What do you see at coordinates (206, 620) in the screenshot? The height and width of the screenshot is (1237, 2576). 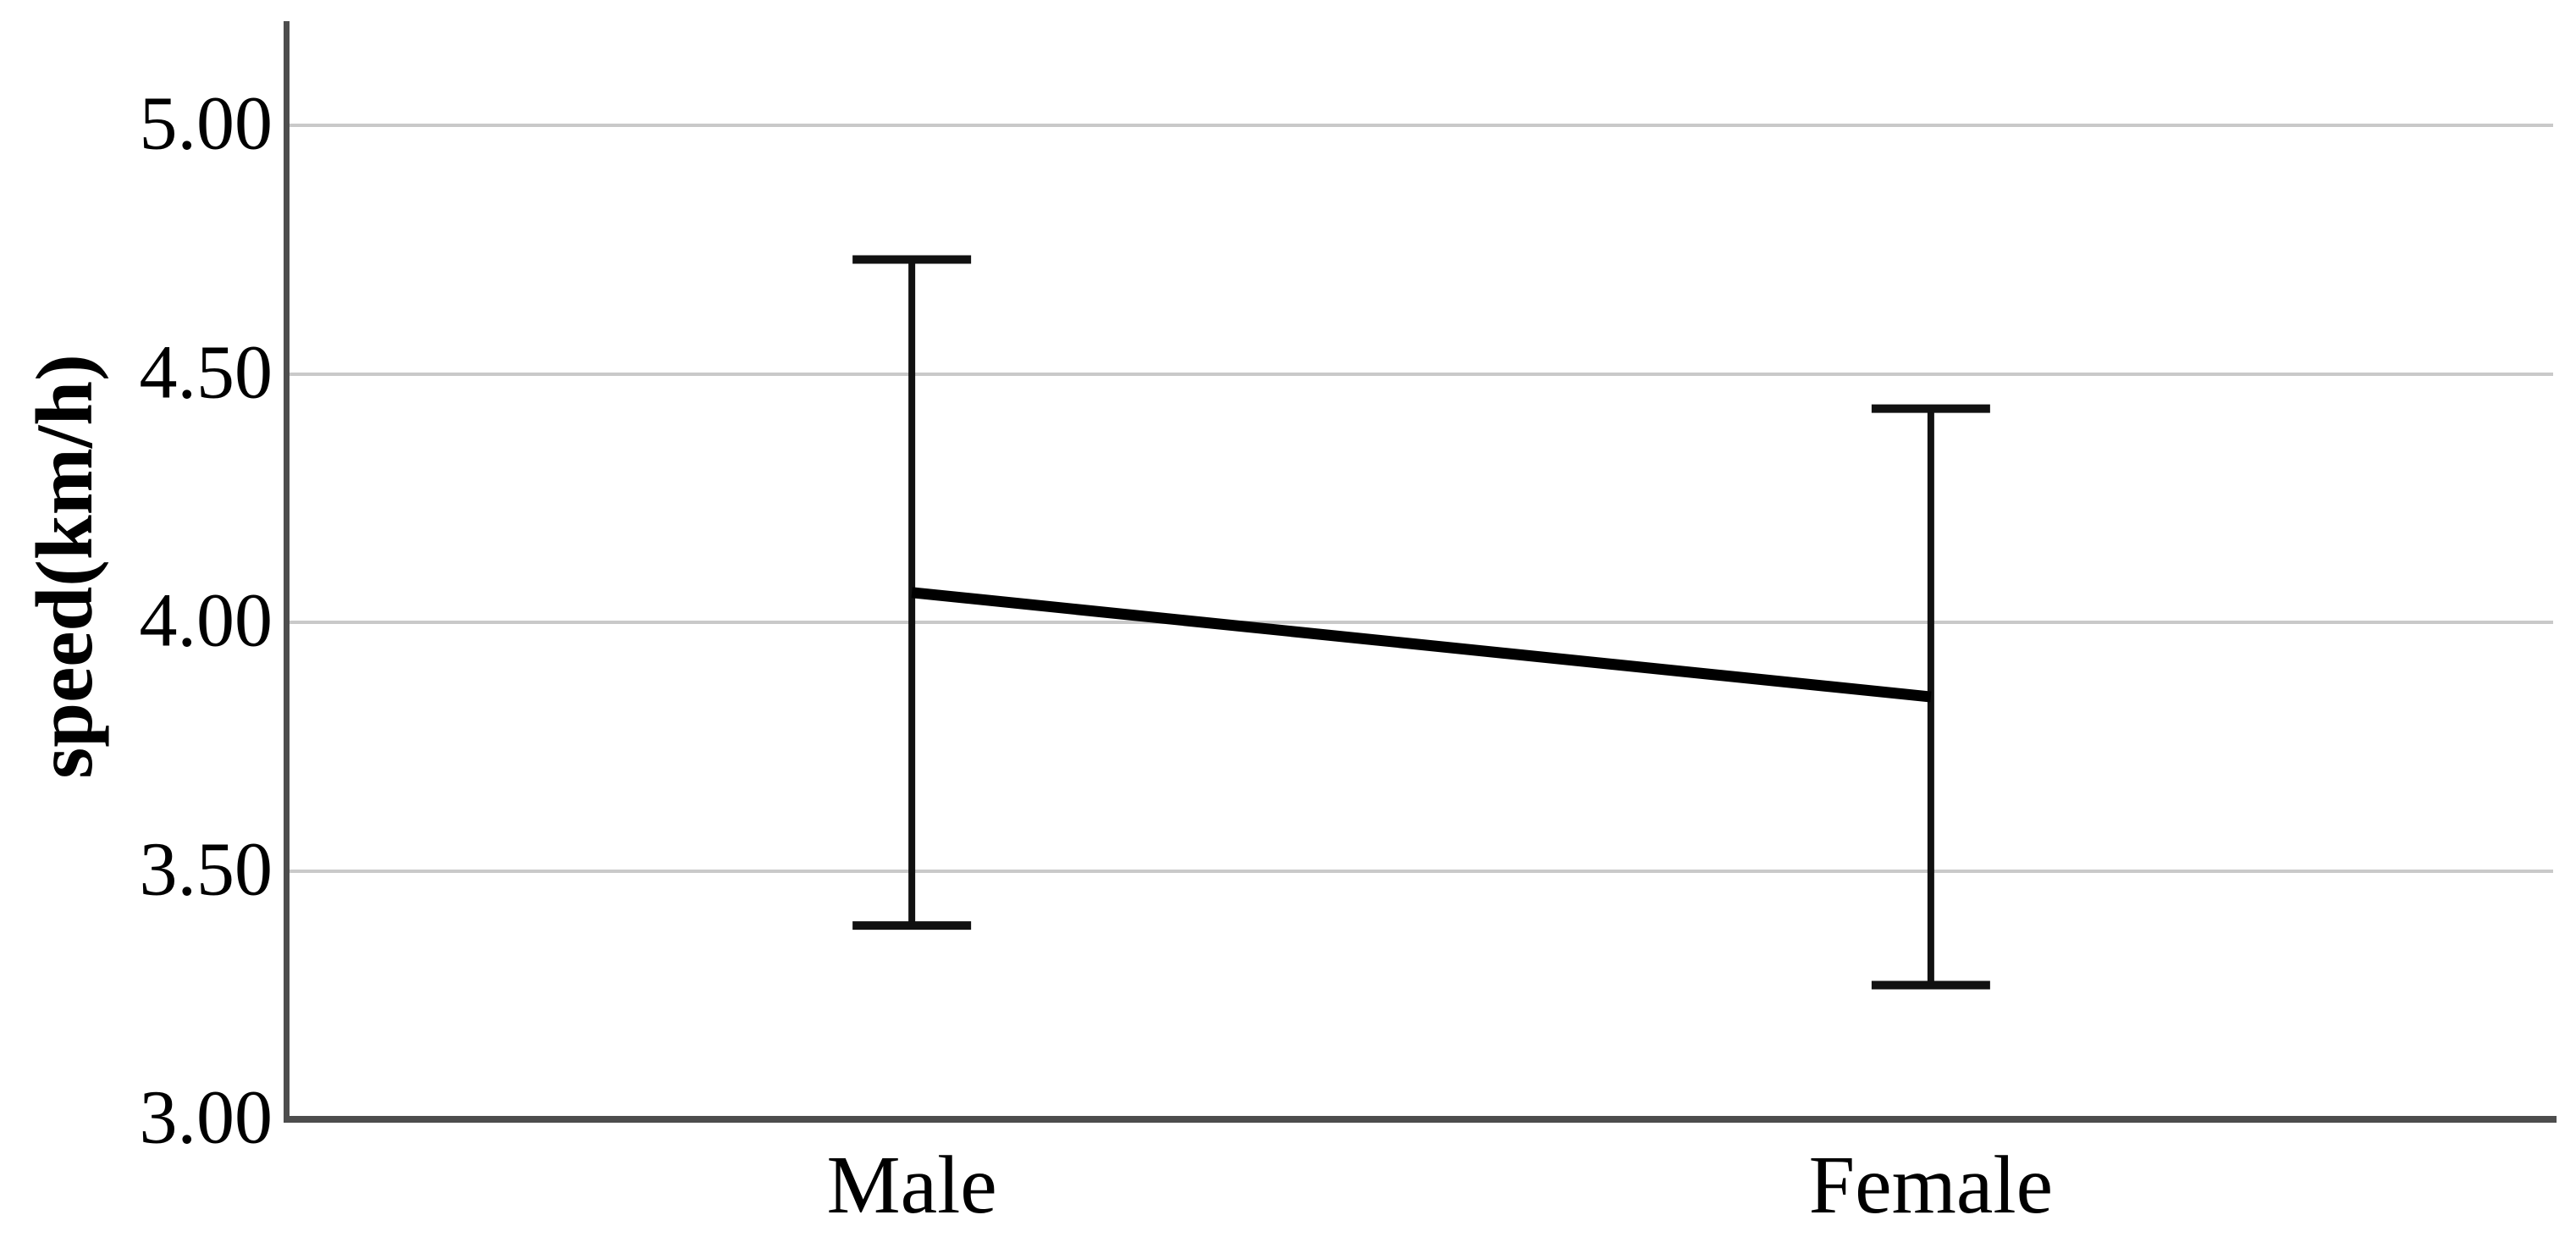 I see `y-tick-label: 4.00` at bounding box center [206, 620].